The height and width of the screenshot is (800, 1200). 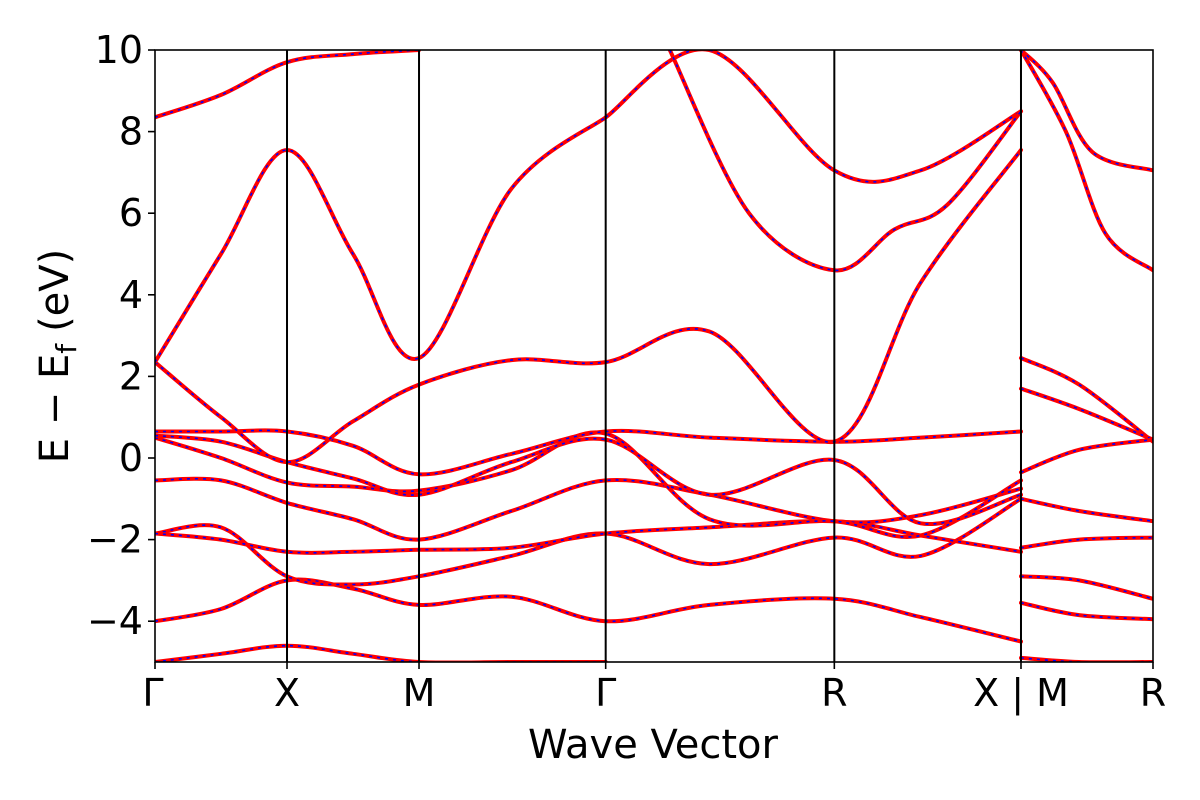 What do you see at coordinates (55, 290) in the screenshot?
I see `y-axis-label-unit: (eV)` at bounding box center [55, 290].